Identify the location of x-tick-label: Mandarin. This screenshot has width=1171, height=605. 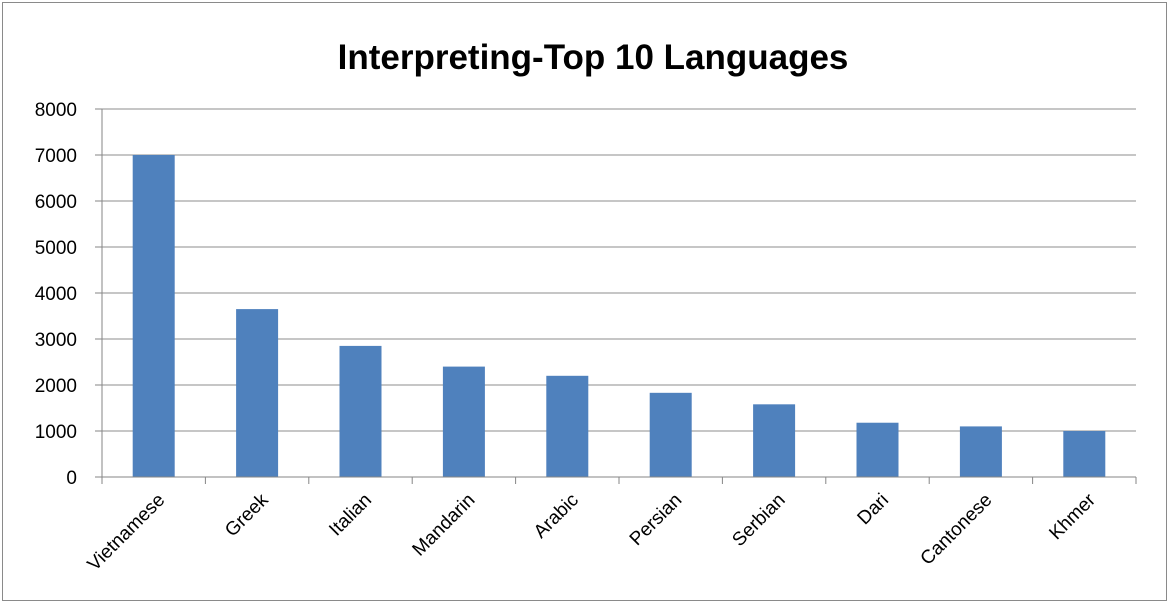
(444, 525).